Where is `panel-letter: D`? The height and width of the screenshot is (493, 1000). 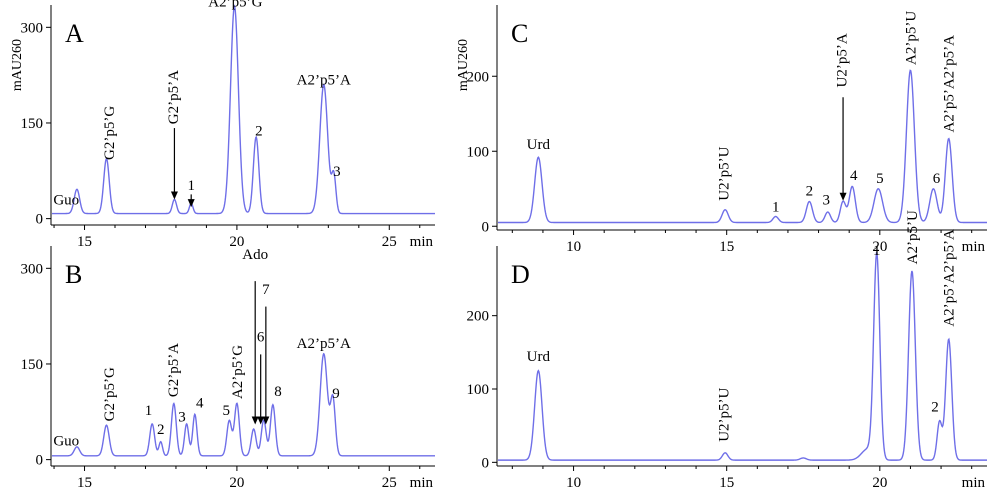 panel-letter: D is located at coordinates (520, 274).